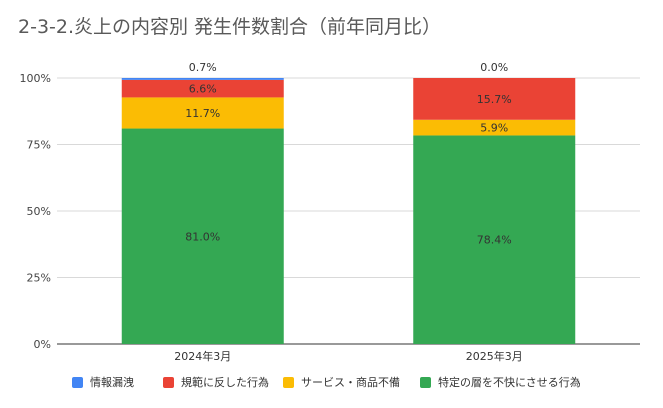  I want to click on legend: 情報漏洩 規範に反した行為 サービス・商品不備 特定の層を不快にさせる行為, so click(331, 383).